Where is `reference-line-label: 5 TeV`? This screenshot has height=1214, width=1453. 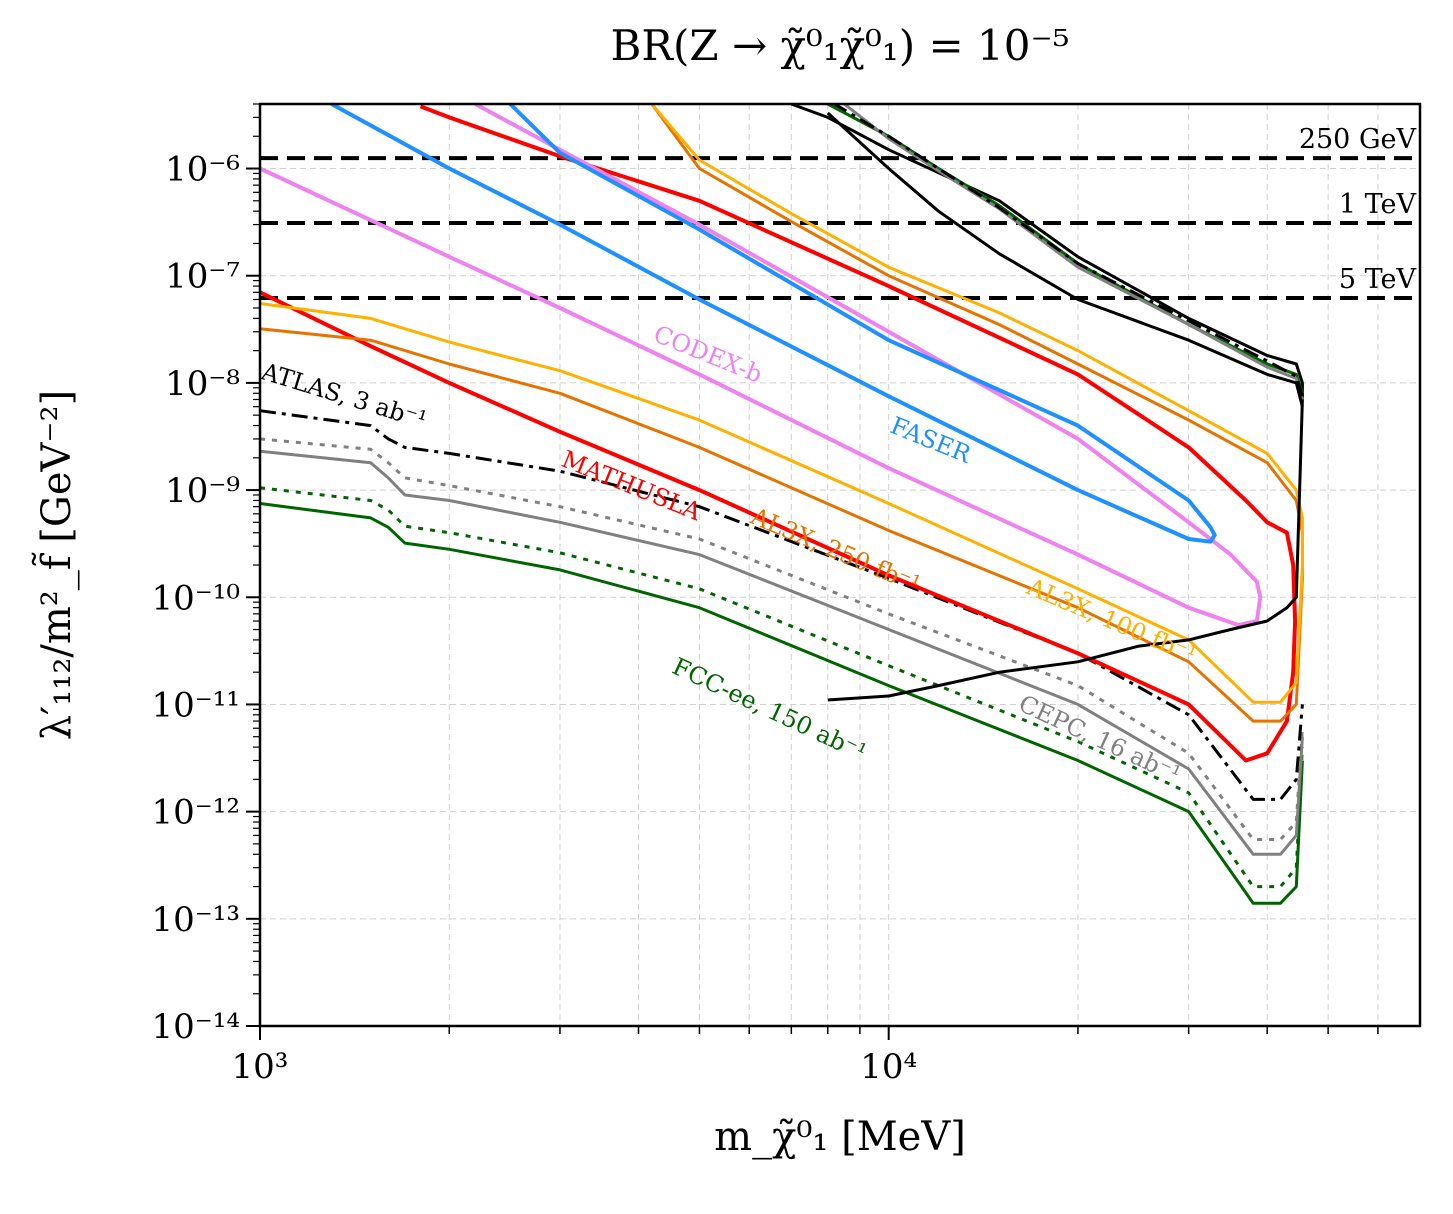
reference-line-label: 5 TeV is located at coordinates (1378, 279).